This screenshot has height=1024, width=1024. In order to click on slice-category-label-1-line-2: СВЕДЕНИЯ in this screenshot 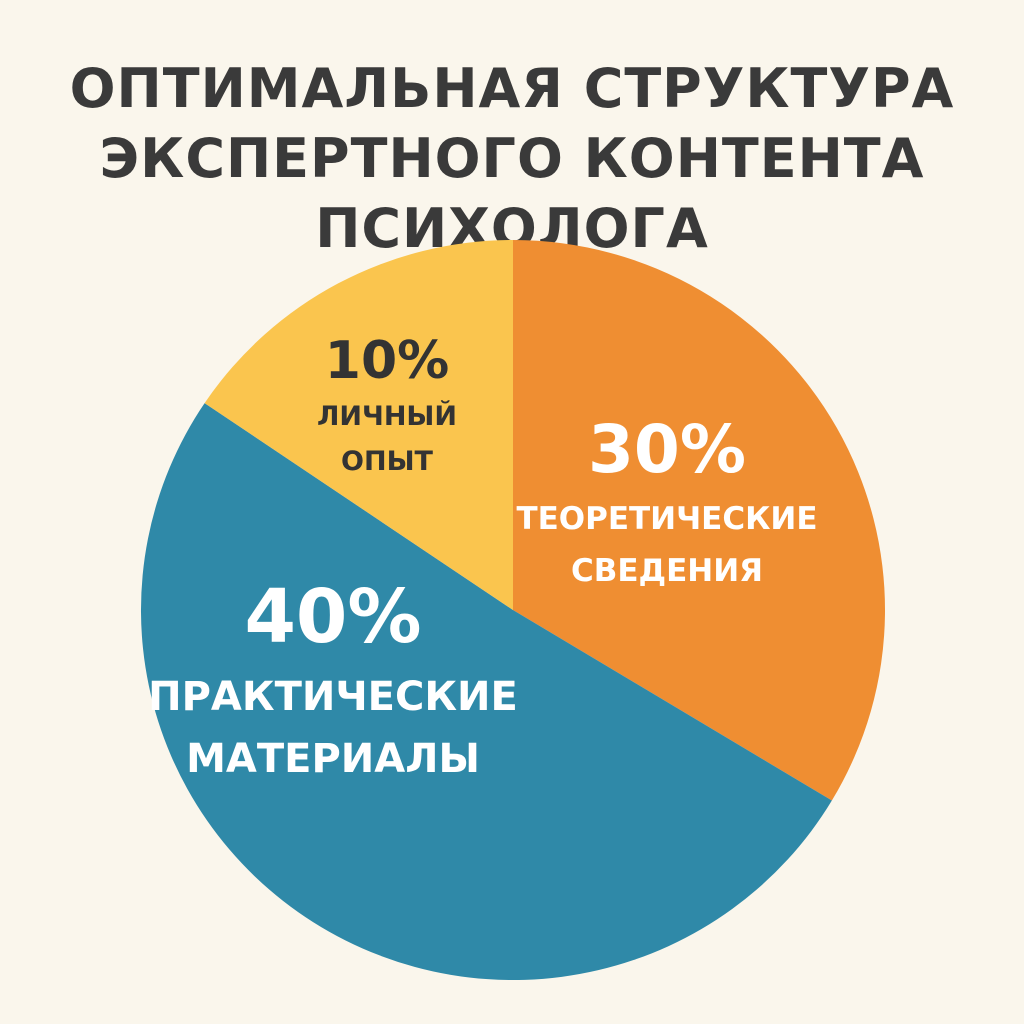, I will do `click(667, 571)`.